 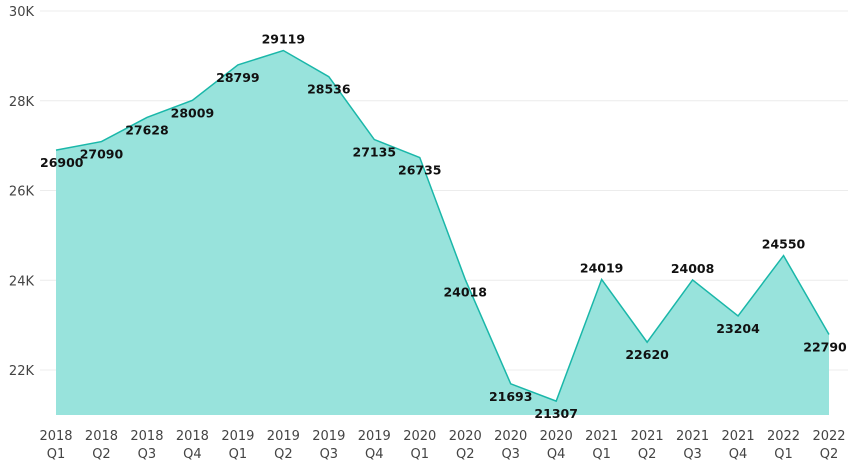 I want to click on data-label: 24018, so click(x=465, y=291).